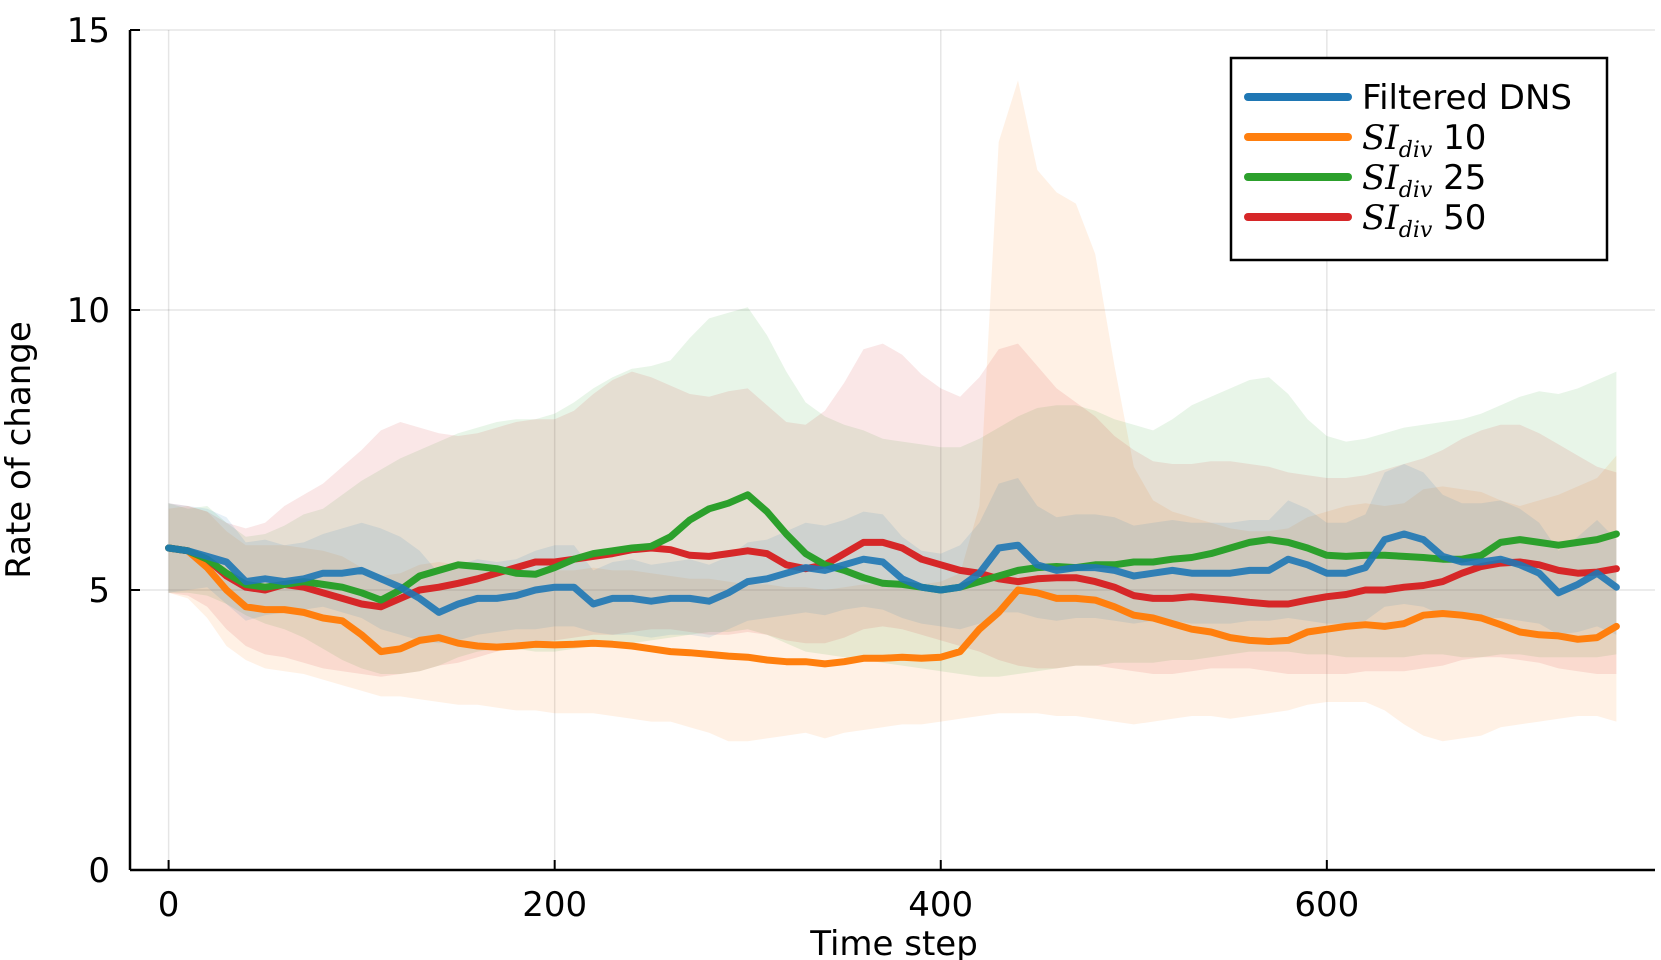 The width and height of the screenshot is (1661, 960). I want to click on x-tick-label: 400, so click(940, 905).